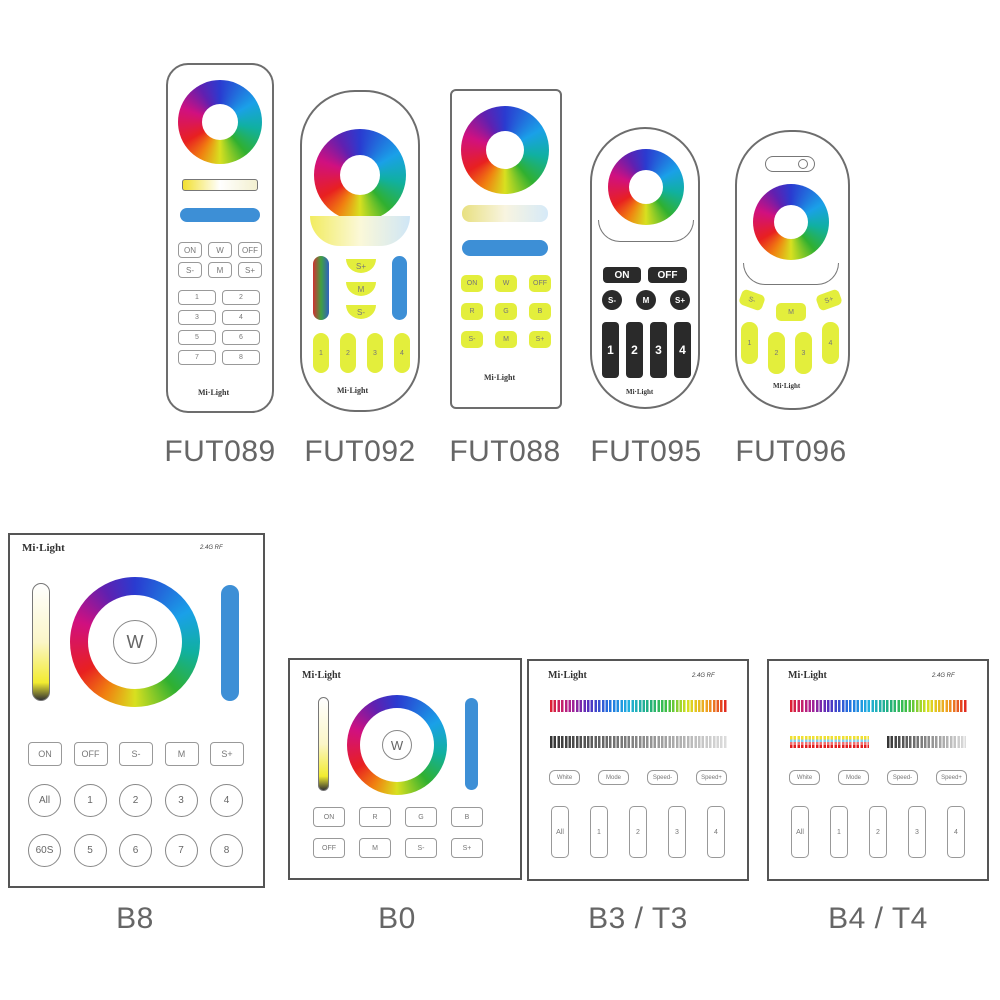 The width and height of the screenshot is (1000, 1000). Describe the element at coordinates (227, 754) in the screenshot. I see `button-4: S+` at that location.